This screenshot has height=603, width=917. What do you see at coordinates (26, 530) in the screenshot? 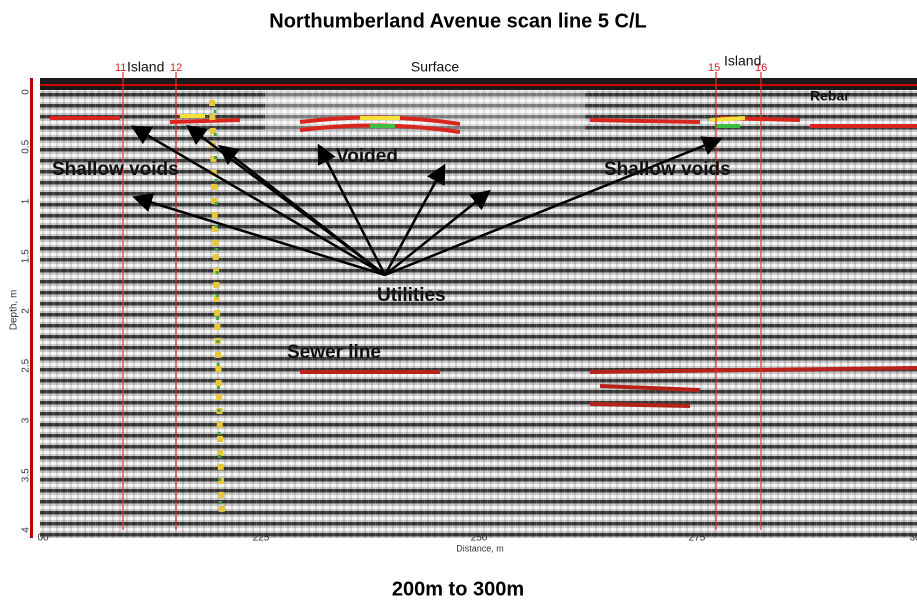
I see `y-tick-label: 4` at bounding box center [26, 530].